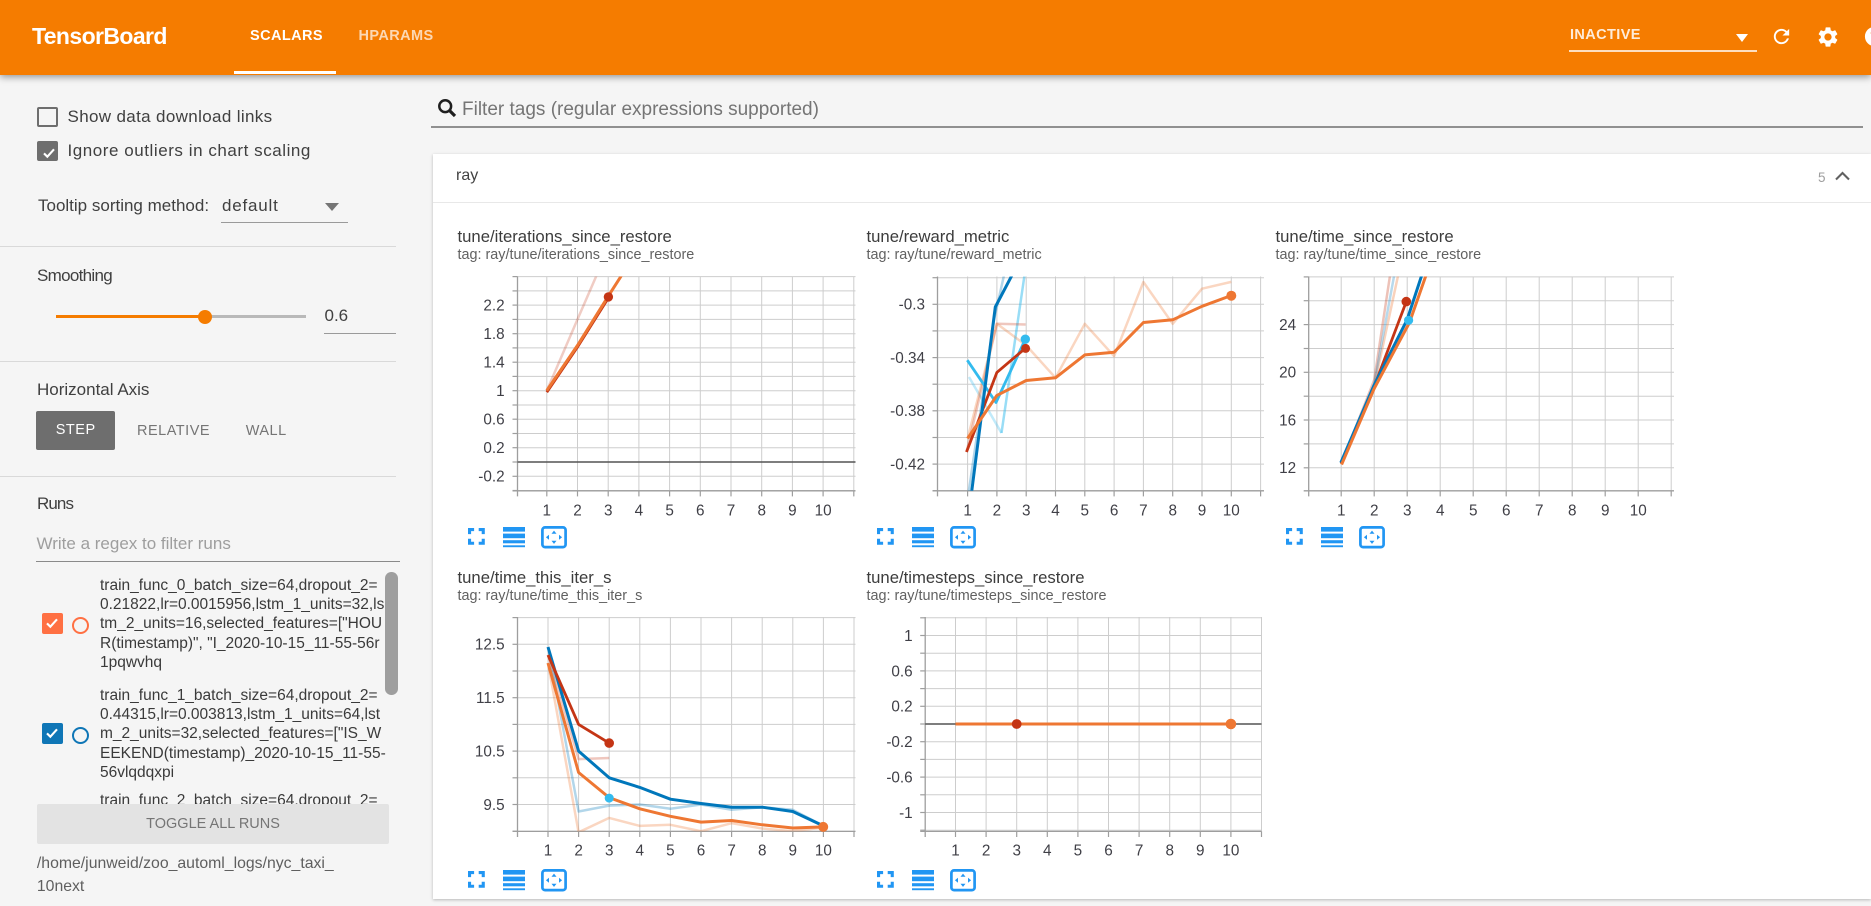 The height and width of the screenshot is (906, 1871). What do you see at coordinates (1287, 373) in the screenshot?
I see `svg-text: 20` at bounding box center [1287, 373].